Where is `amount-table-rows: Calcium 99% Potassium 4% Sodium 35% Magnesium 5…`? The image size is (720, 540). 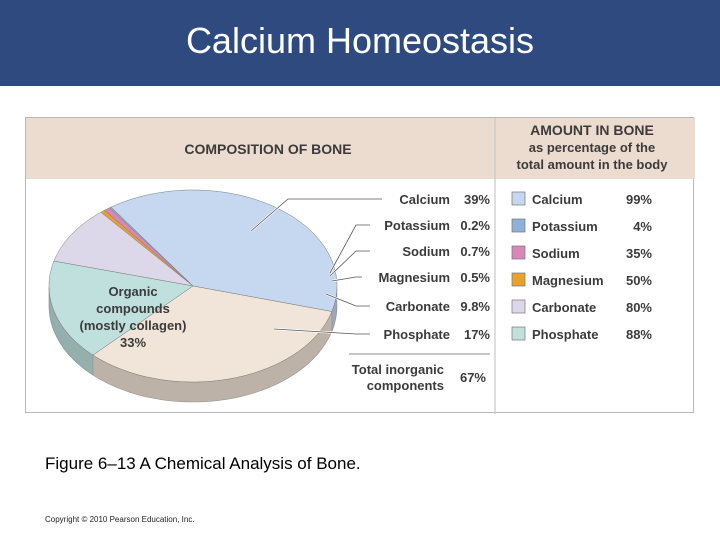 amount-table-rows: Calcium 99% Potassium 4% Sodium 35% Magnesium 5… is located at coordinates (581, 266).